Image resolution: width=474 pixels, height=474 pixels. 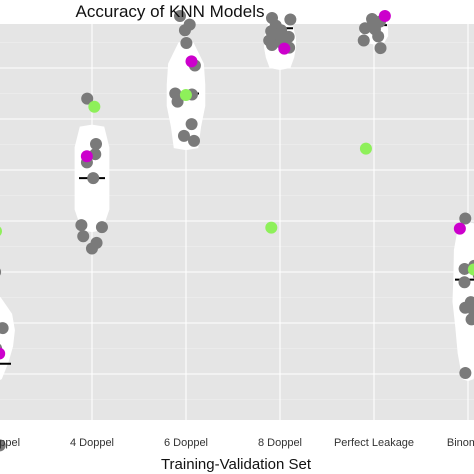 I want to click on point-green-4-doppel, so click(x=94, y=106).